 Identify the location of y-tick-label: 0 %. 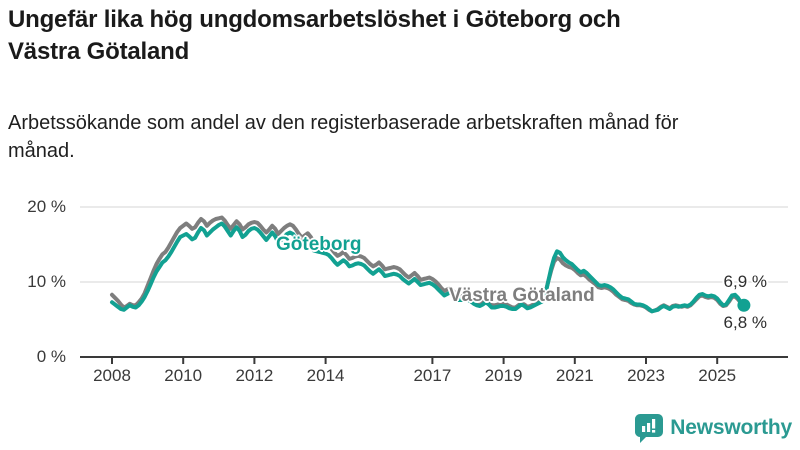
(51, 356).